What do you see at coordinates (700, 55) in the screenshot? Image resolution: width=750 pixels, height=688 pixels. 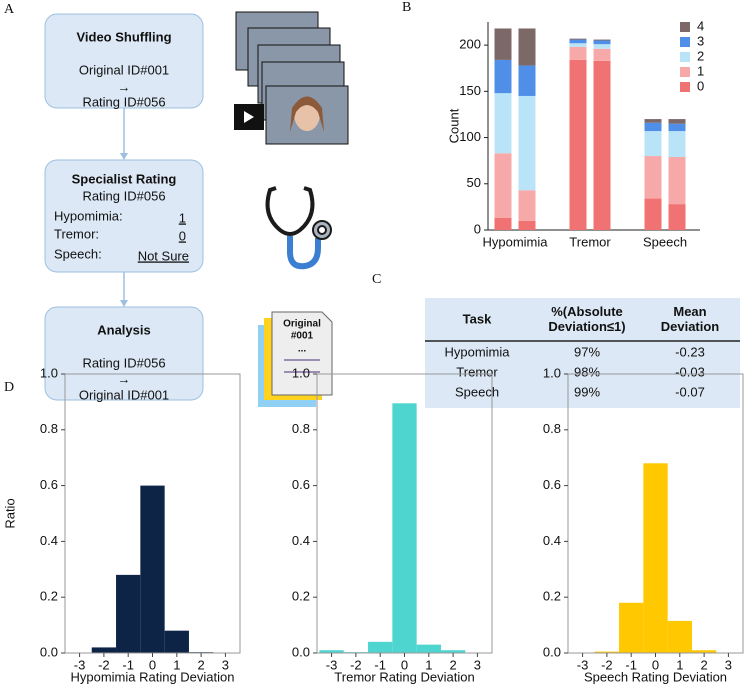 I see `legend-label: 2` at bounding box center [700, 55].